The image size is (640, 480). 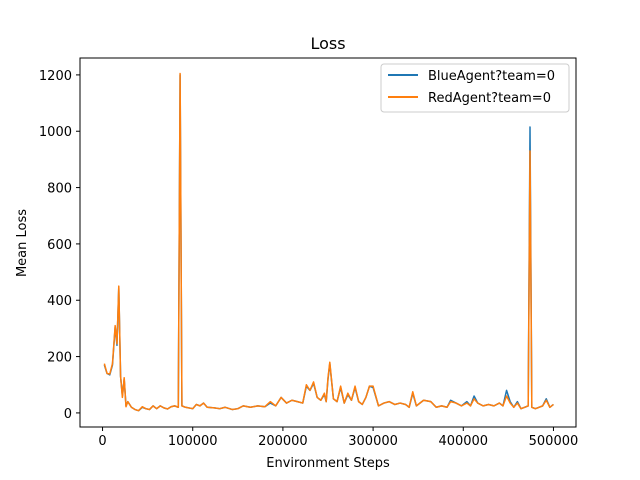 What do you see at coordinates (59, 358) in the screenshot?
I see `y-tick-label: 200` at bounding box center [59, 358].